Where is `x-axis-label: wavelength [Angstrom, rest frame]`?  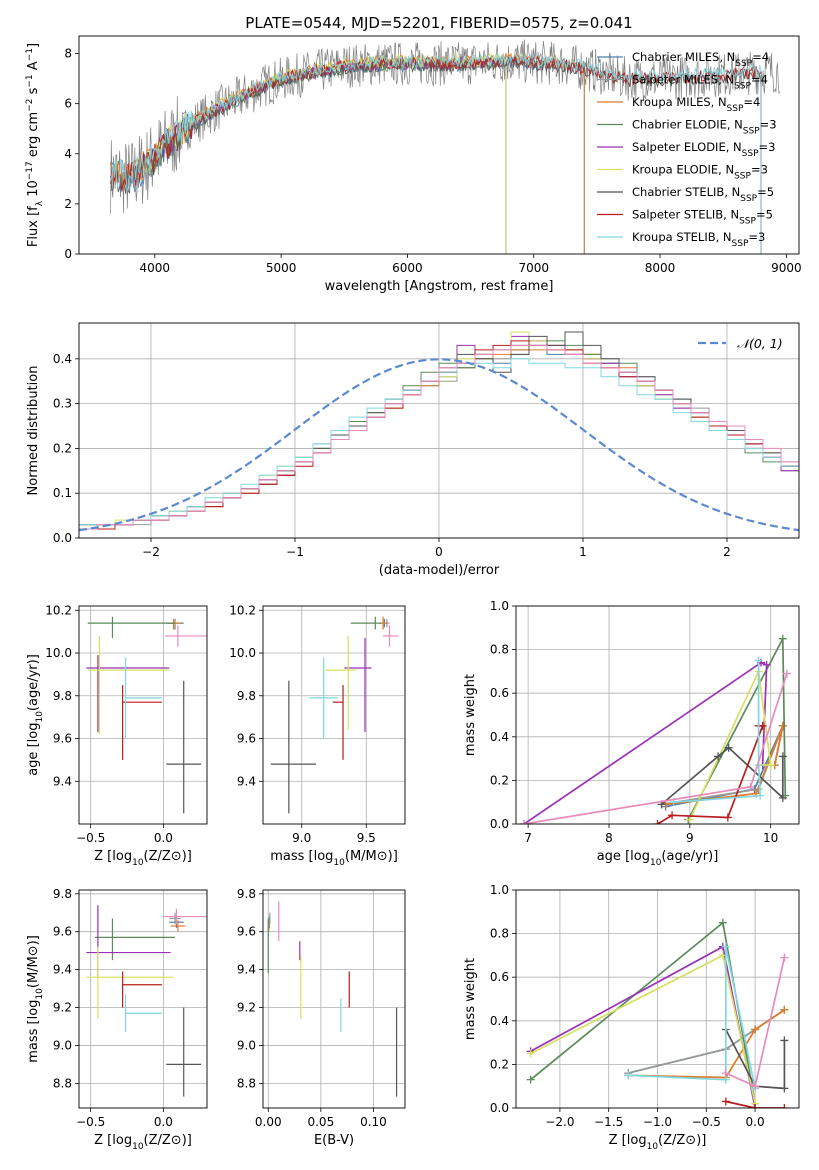
x-axis-label: wavelength [Angstrom, rest frame] is located at coordinates (439, 286).